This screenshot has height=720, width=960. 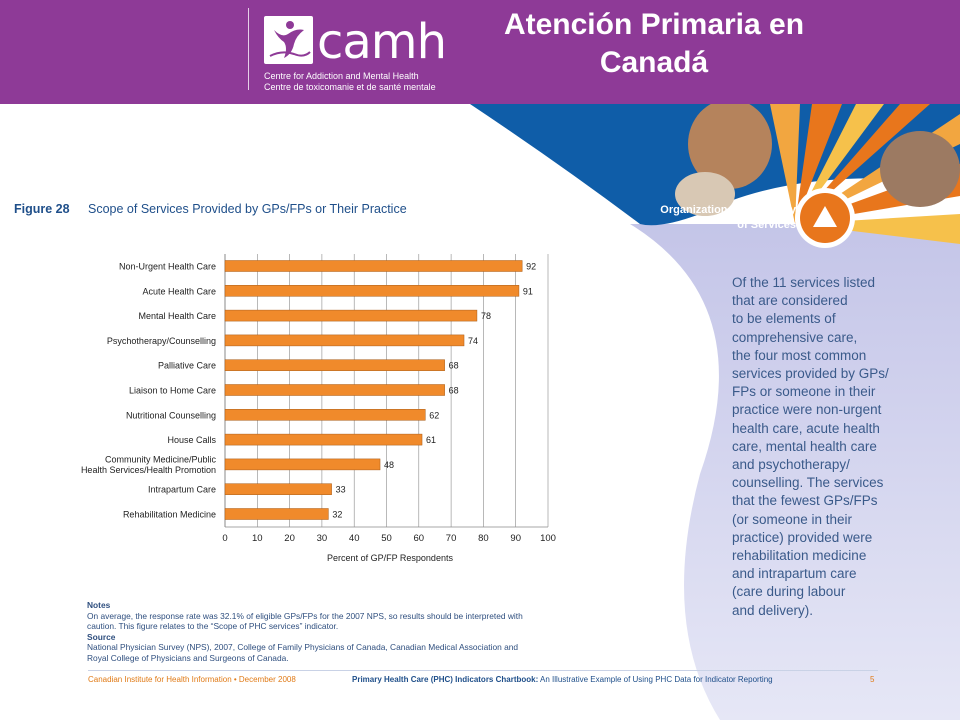 I want to click on chart-grid, so click(x=386, y=391).